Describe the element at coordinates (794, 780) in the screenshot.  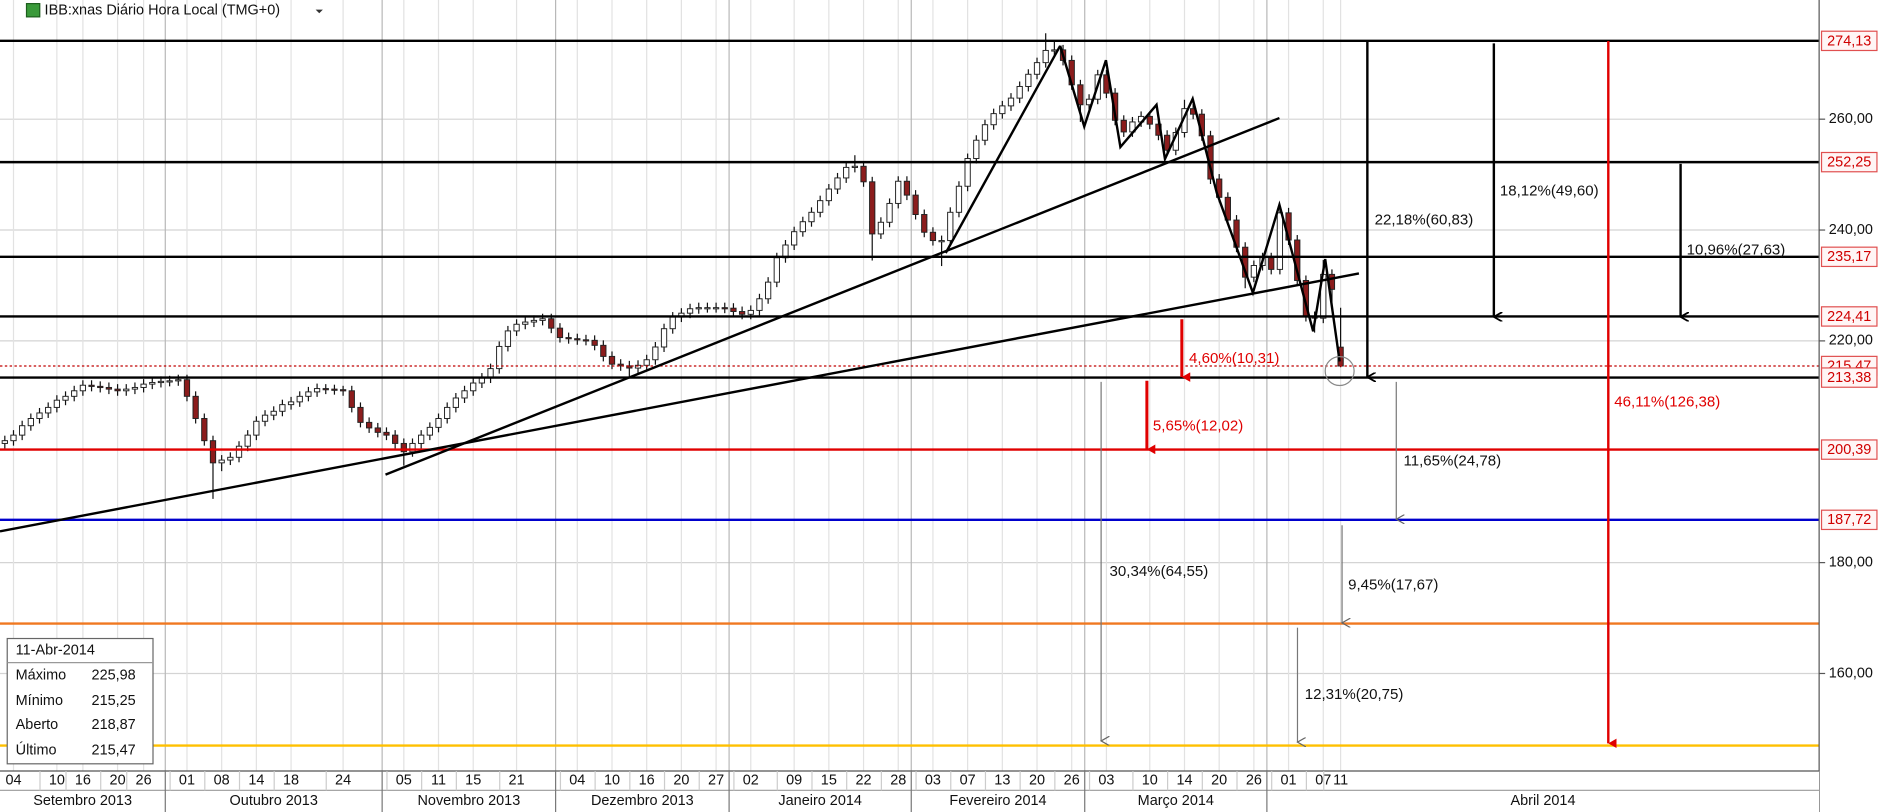
I see `x-tick-label: 09` at that location.